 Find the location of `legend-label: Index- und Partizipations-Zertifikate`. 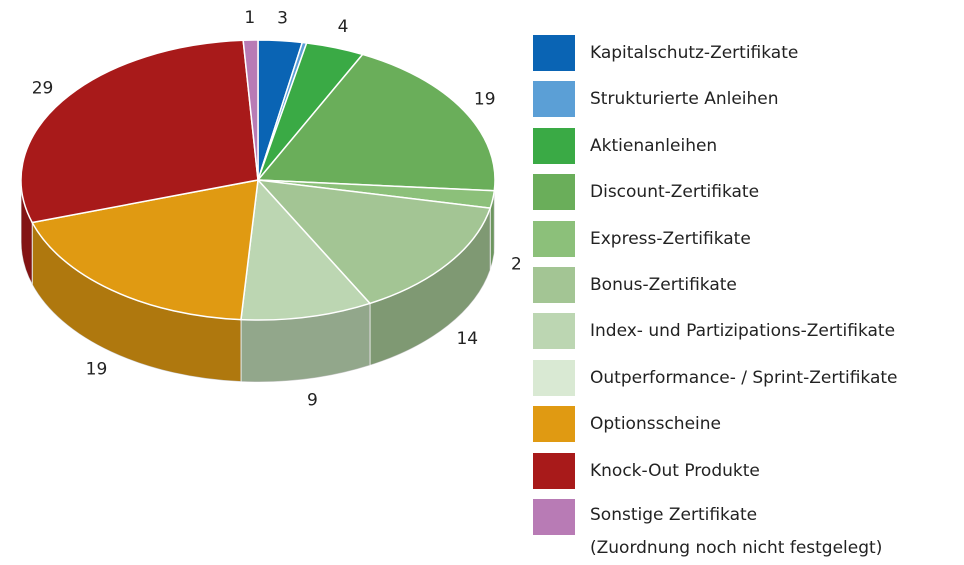

legend-label: Index- und Partizipations-Zertifikate is located at coordinates (743, 331).